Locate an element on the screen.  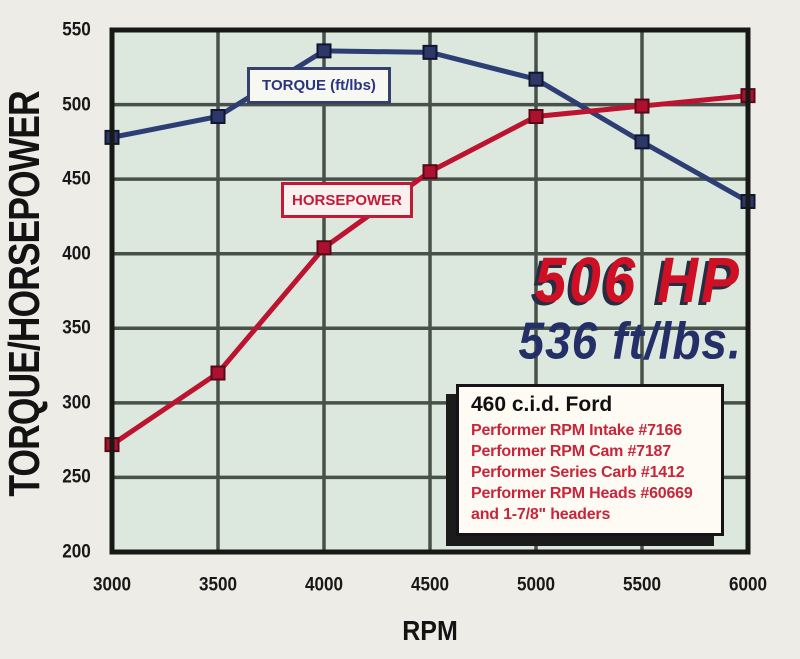
info-line-carb: Performer Series Carb #1412 is located at coordinates (578, 472).